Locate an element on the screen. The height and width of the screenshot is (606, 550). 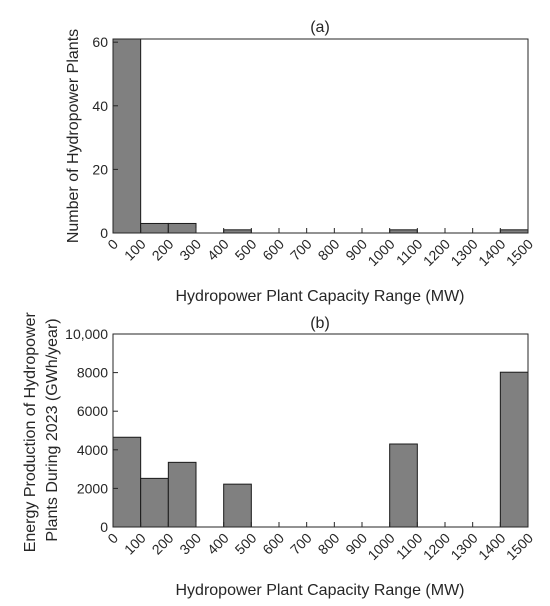
panel-a-x-tick-label: 1300 is located at coordinates (463, 252).